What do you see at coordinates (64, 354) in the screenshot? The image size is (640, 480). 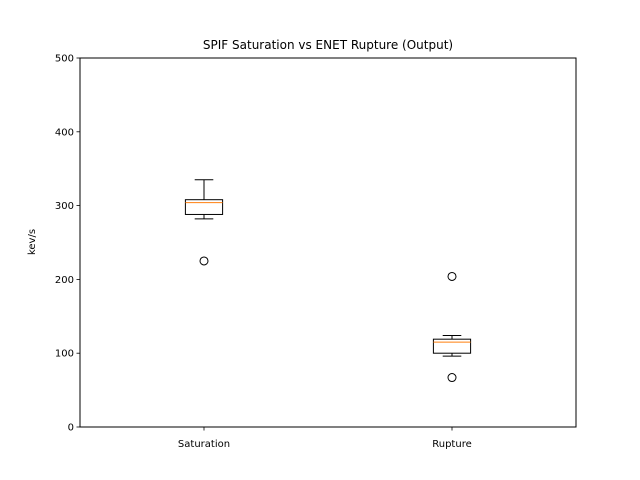 I see `y-tick-label: 100` at bounding box center [64, 354].